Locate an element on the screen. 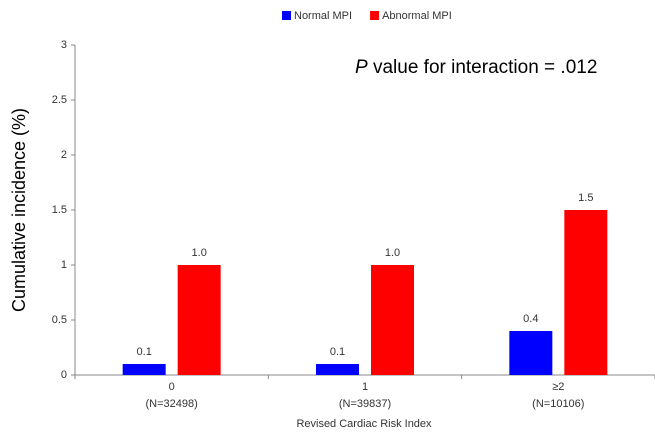  legend-label: Normal MPI is located at coordinates (323, 16).